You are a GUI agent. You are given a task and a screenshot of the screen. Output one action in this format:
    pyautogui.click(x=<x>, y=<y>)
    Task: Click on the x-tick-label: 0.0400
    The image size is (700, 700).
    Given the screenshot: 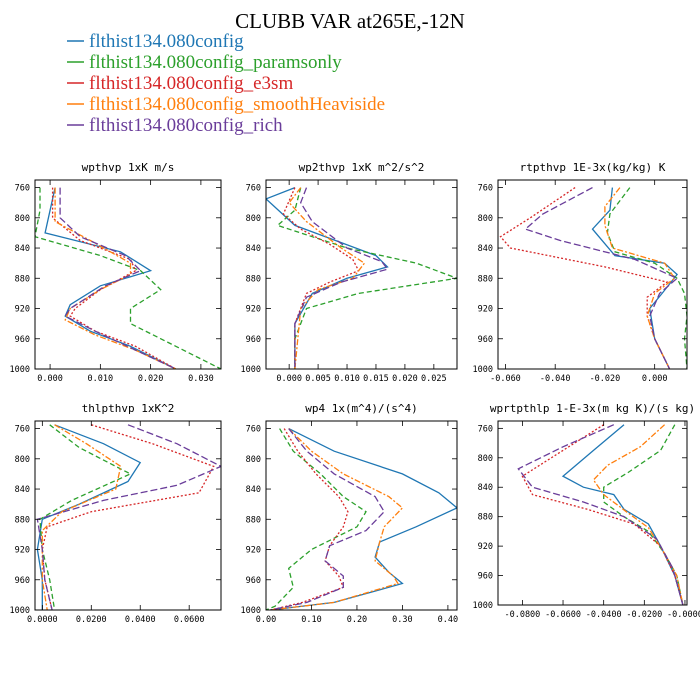 What is the action you would take?
    pyautogui.click(x=140, y=620)
    